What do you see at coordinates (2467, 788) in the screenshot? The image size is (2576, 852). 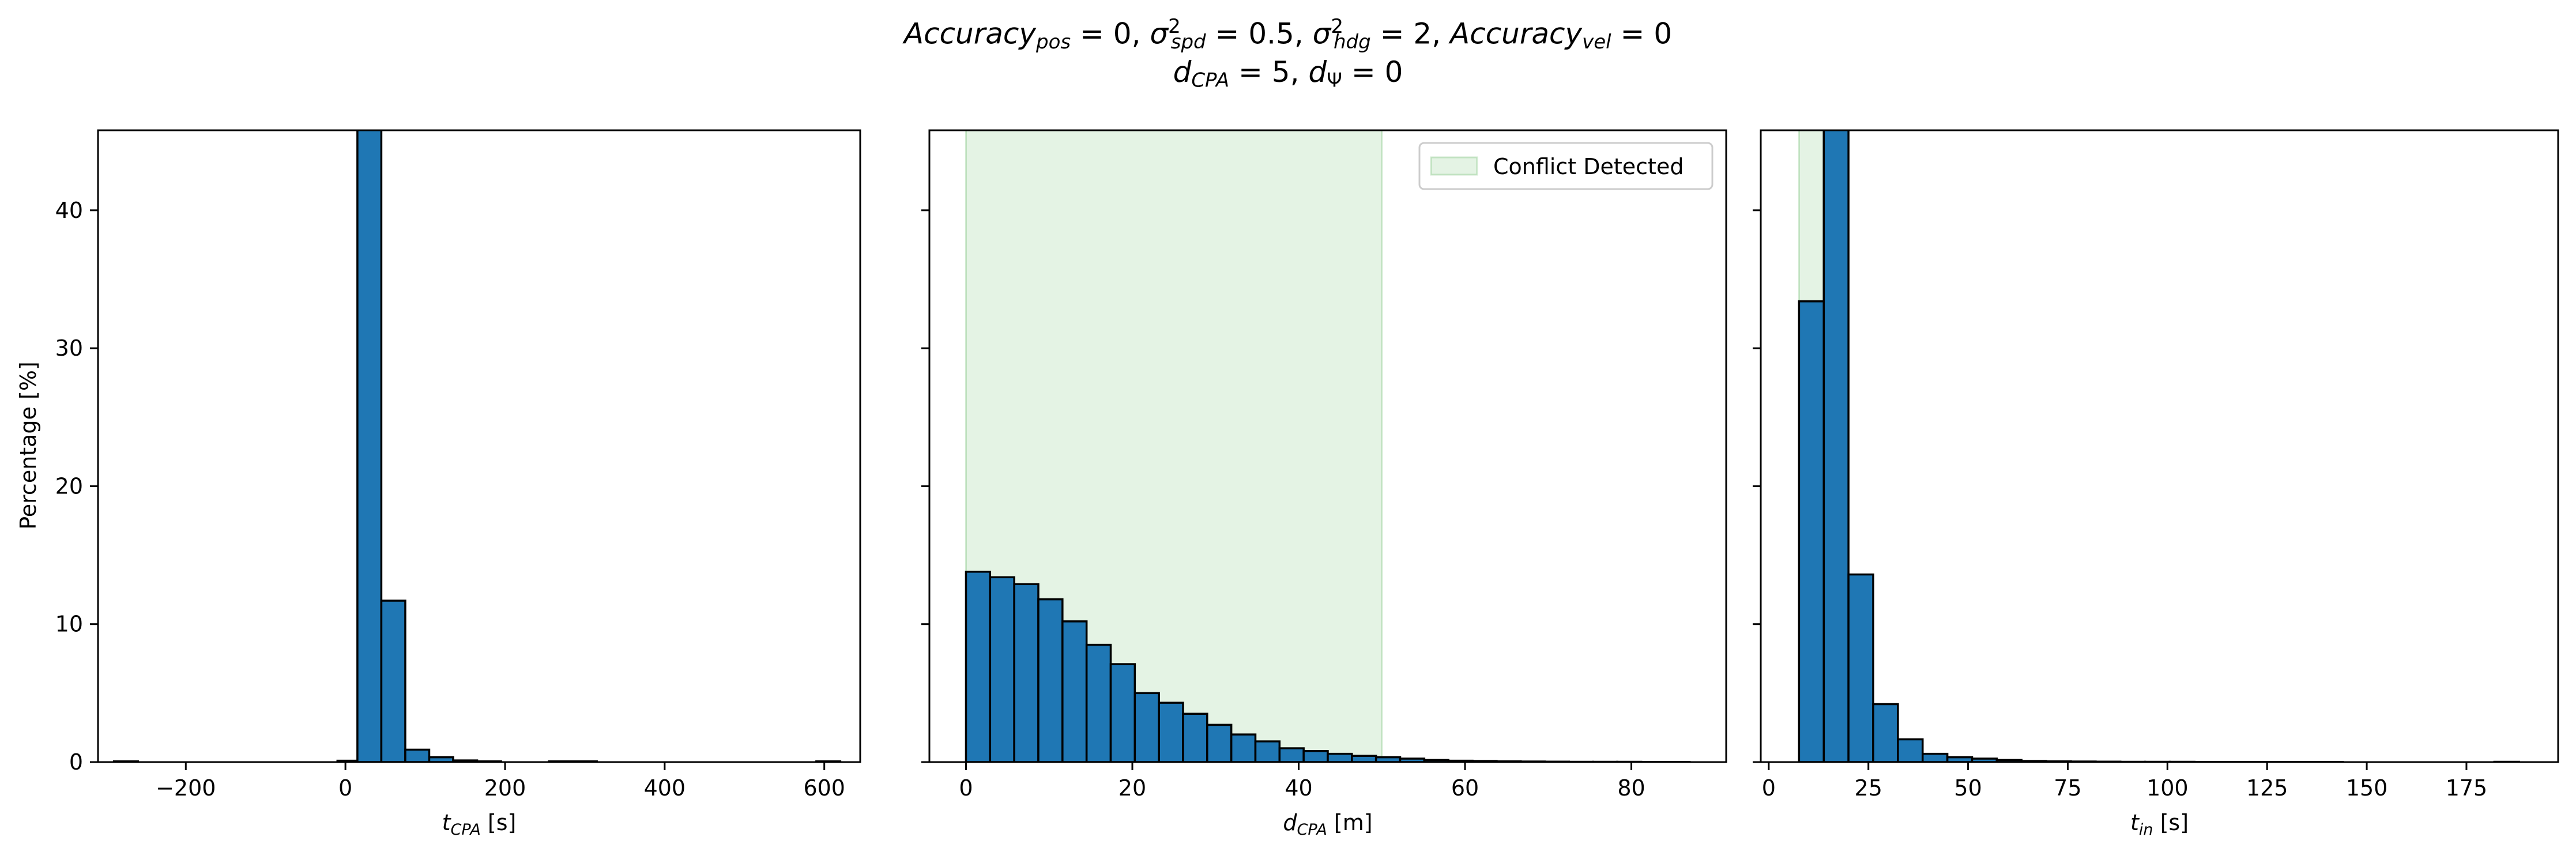 I see `x-tick-label: 175` at bounding box center [2467, 788].